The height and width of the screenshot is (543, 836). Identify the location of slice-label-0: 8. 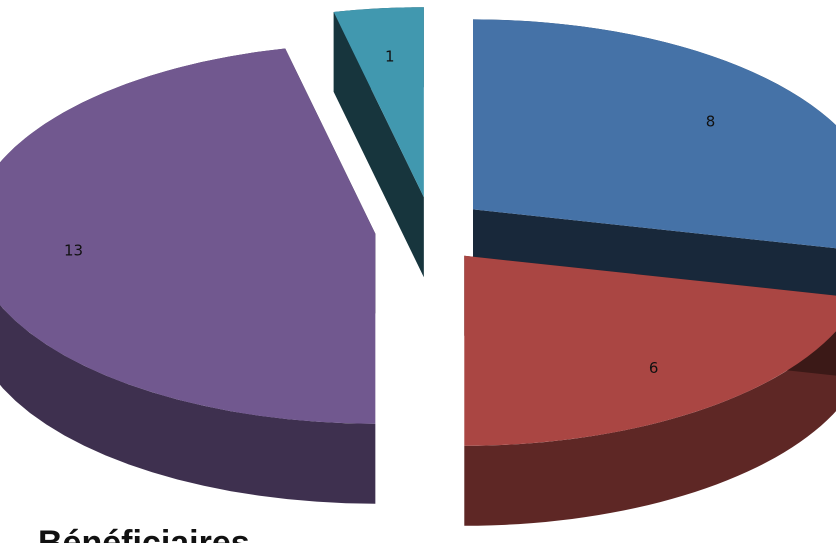
(711, 122).